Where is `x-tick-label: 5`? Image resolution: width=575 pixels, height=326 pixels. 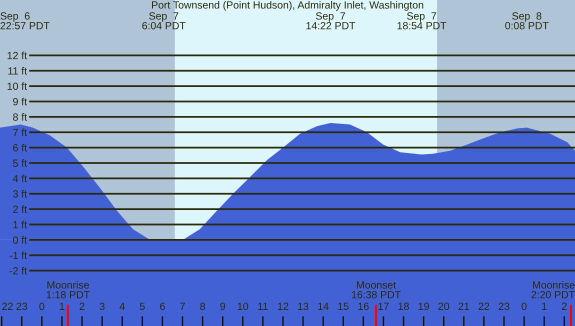 x-tick-label: 5 is located at coordinates (142, 306).